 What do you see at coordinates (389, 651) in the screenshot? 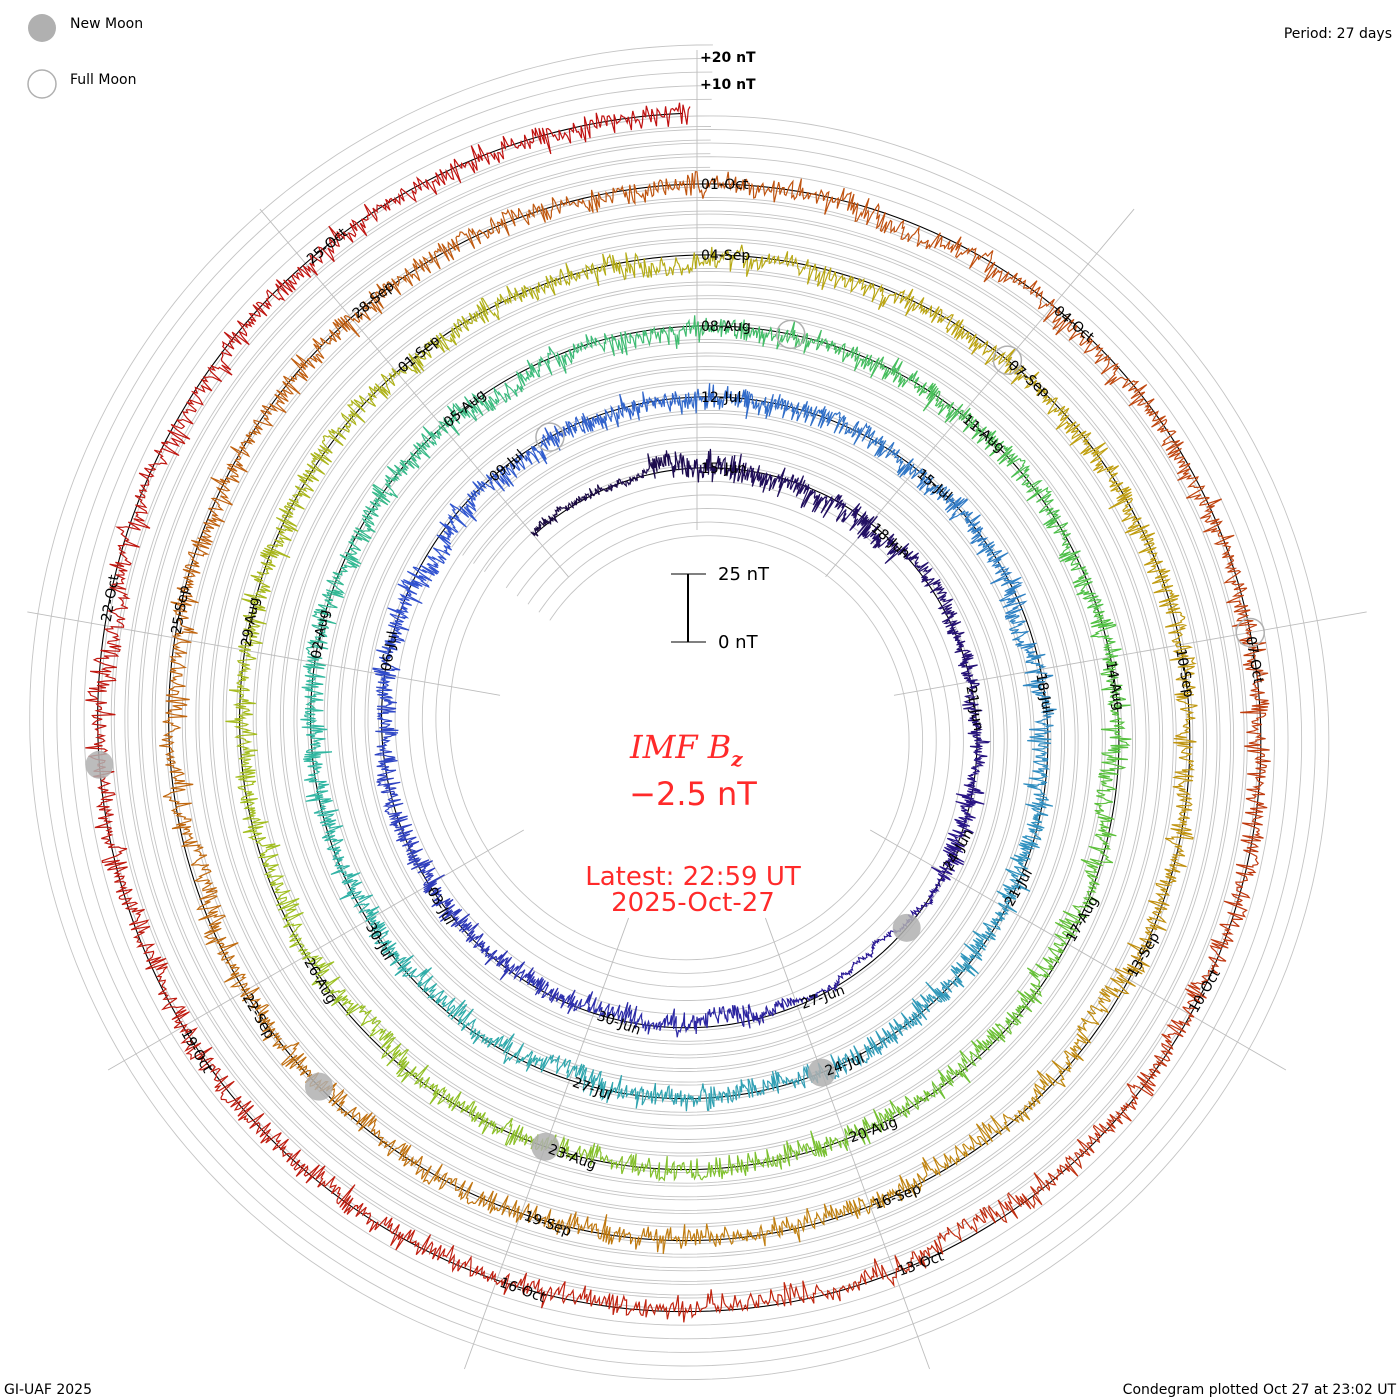
I see `date-label: 06-Jul` at bounding box center [389, 651].